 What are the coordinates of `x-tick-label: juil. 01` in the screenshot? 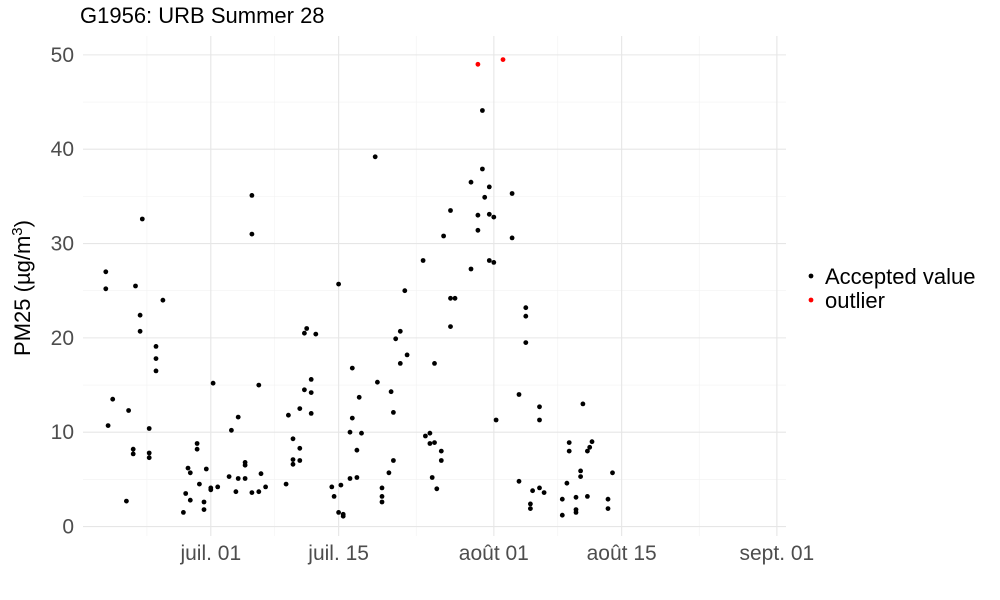 It's located at (210, 553).